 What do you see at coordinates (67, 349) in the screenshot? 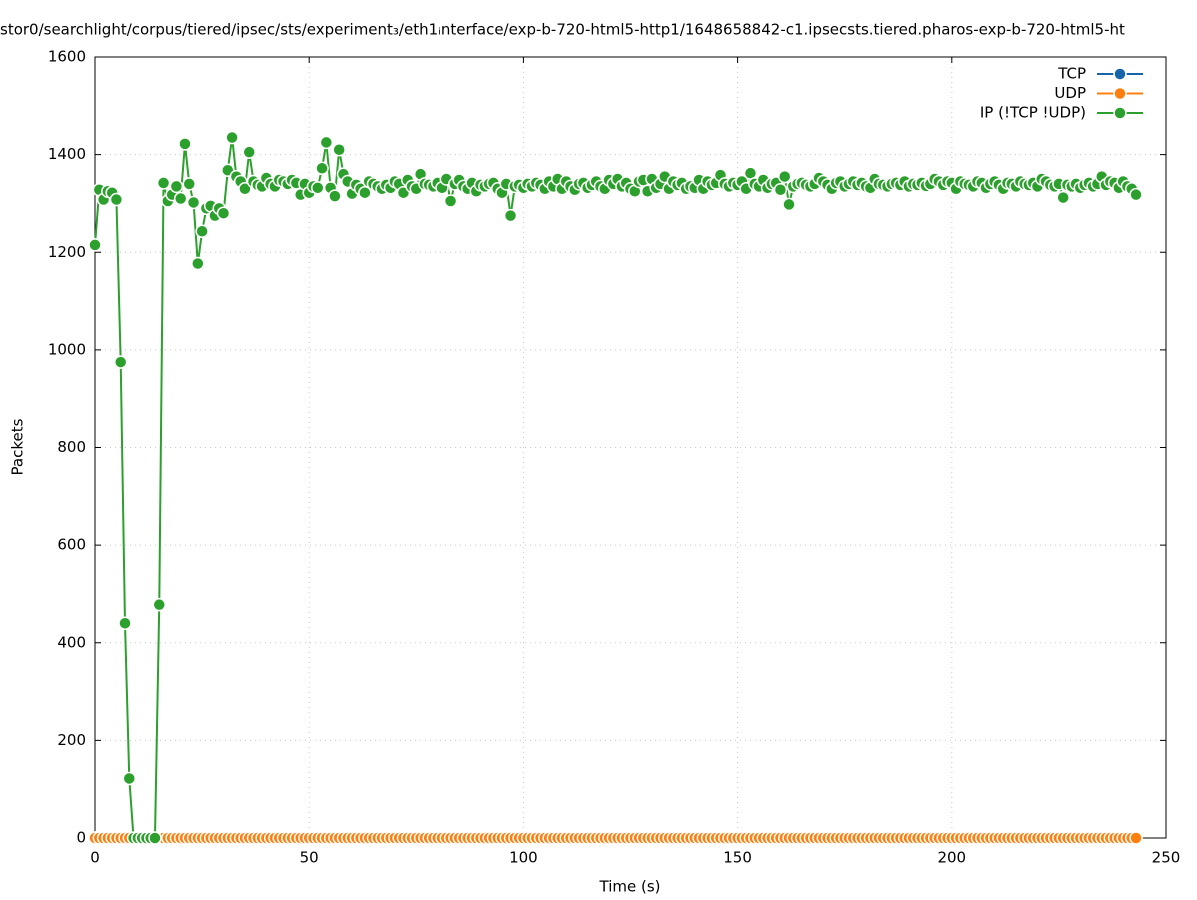
I see `y-tick-label: 1000` at bounding box center [67, 349].